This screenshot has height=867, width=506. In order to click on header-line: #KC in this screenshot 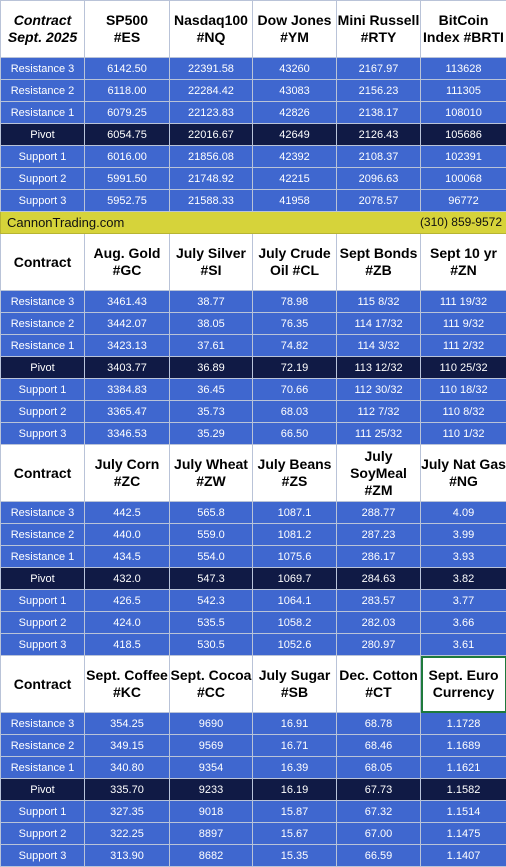, I will do `click(127, 692)`.